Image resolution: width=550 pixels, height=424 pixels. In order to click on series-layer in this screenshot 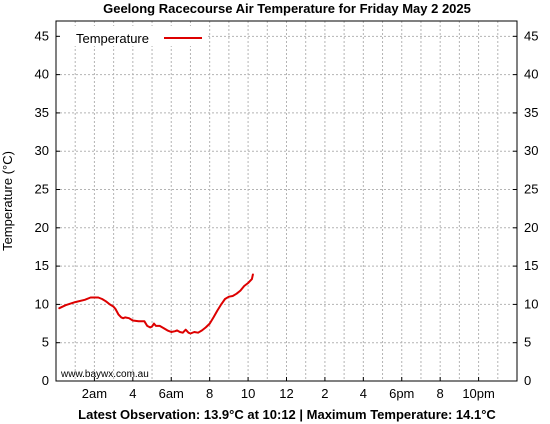, I will do `click(156, 304)`.